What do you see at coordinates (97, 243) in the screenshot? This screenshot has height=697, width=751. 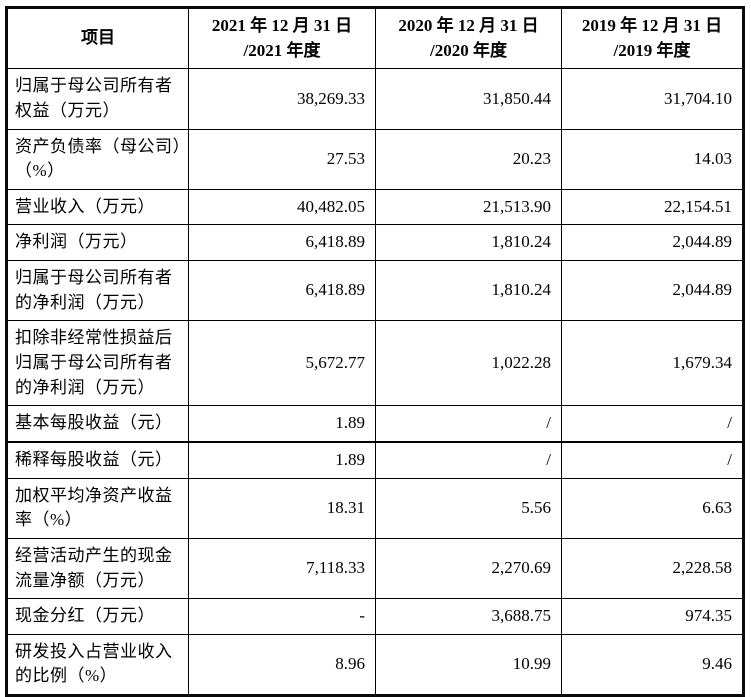 I see `row-label: 净利润（万元）` at bounding box center [97, 243].